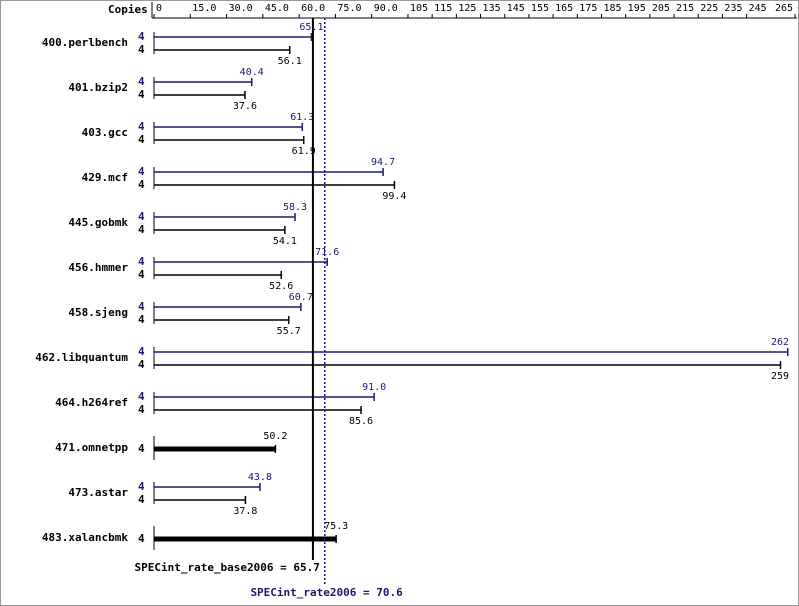 This screenshot has width=799, height=606. I want to click on x-tick-label: 45.0, so click(277, 8).